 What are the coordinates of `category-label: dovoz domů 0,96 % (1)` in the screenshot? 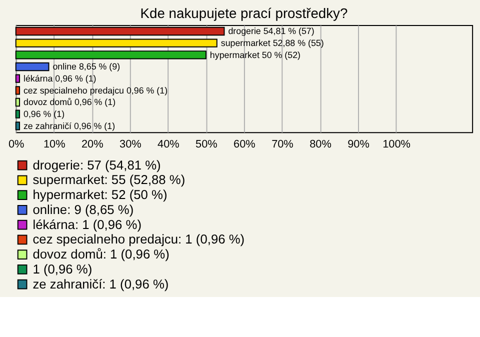 It's located at (69, 102).